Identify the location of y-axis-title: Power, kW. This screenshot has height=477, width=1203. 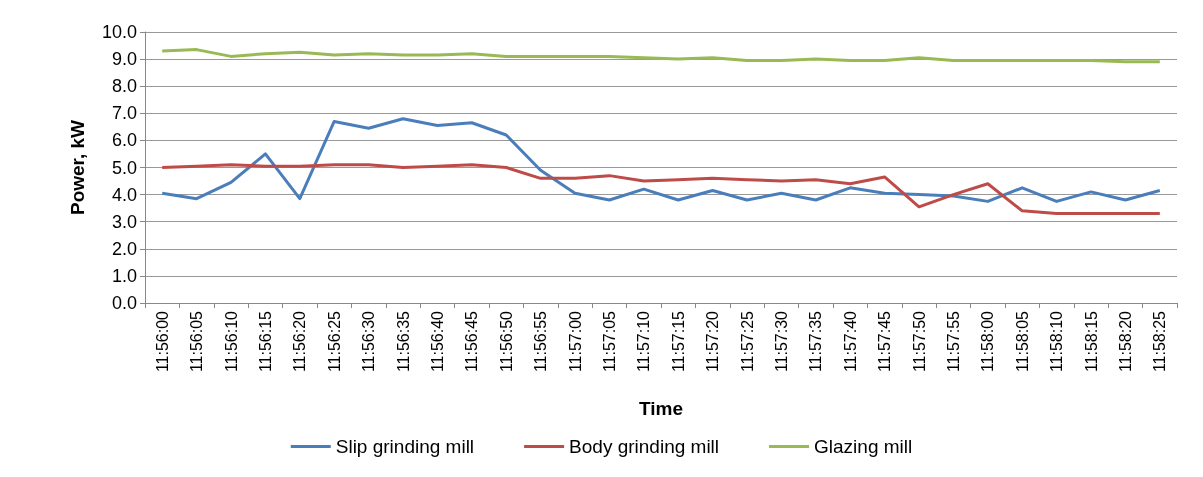
(77, 167).